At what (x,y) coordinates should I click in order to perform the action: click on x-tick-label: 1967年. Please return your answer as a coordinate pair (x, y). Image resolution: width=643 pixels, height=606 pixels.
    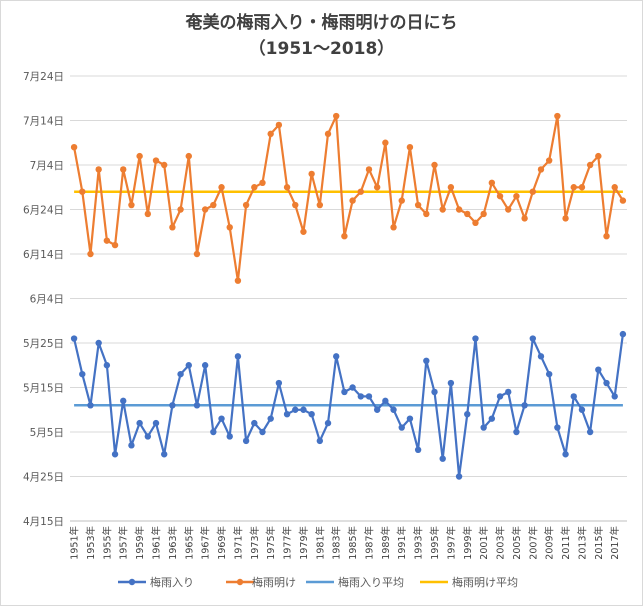
    Looking at the image, I should click on (206, 543).